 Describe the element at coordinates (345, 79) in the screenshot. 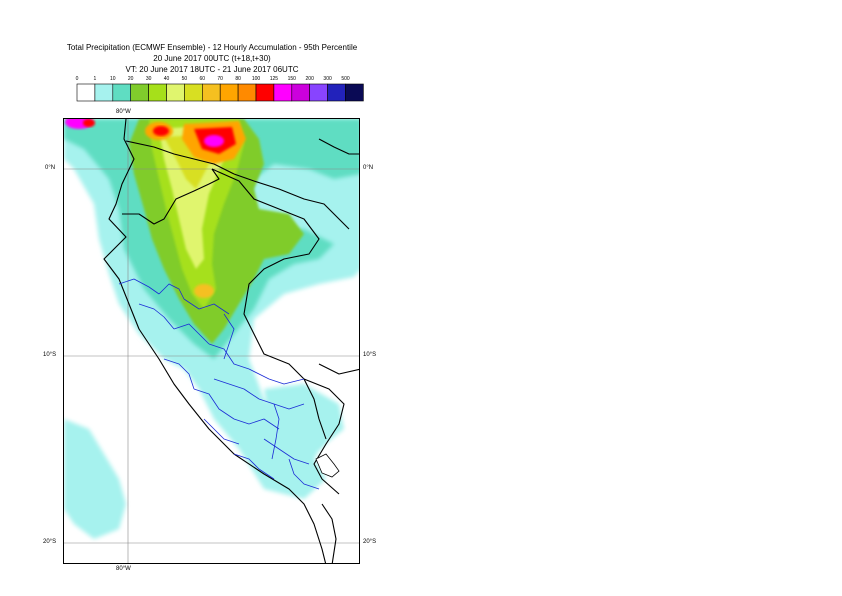

I see `colorbar-tick-label: 500` at that location.